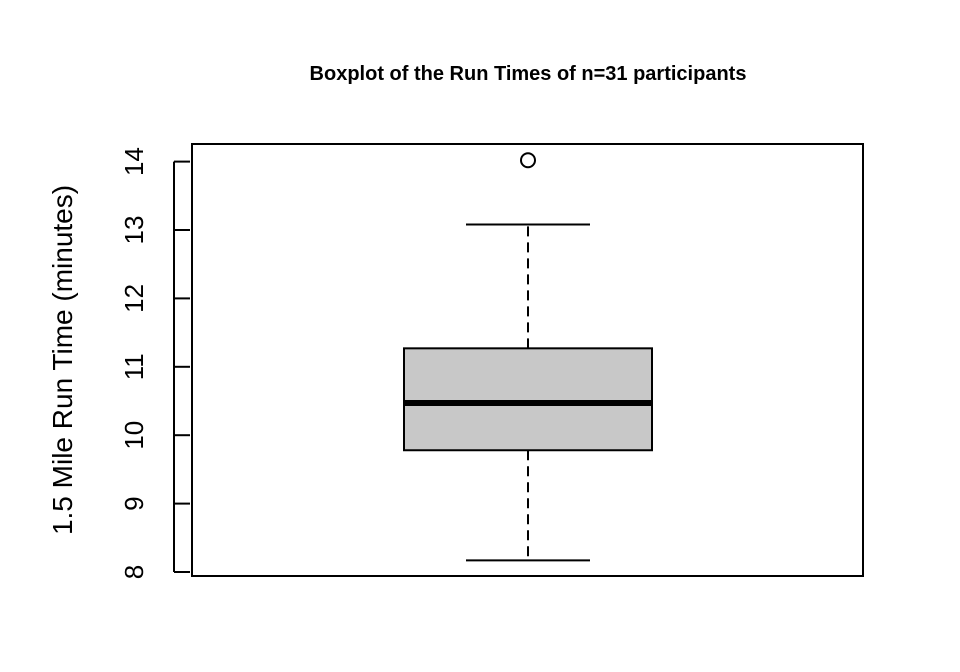  What do you see at coordinates (134, 161) in the screenshot?
I see `y-tick-label: 14` at bounding box center [134, 161].